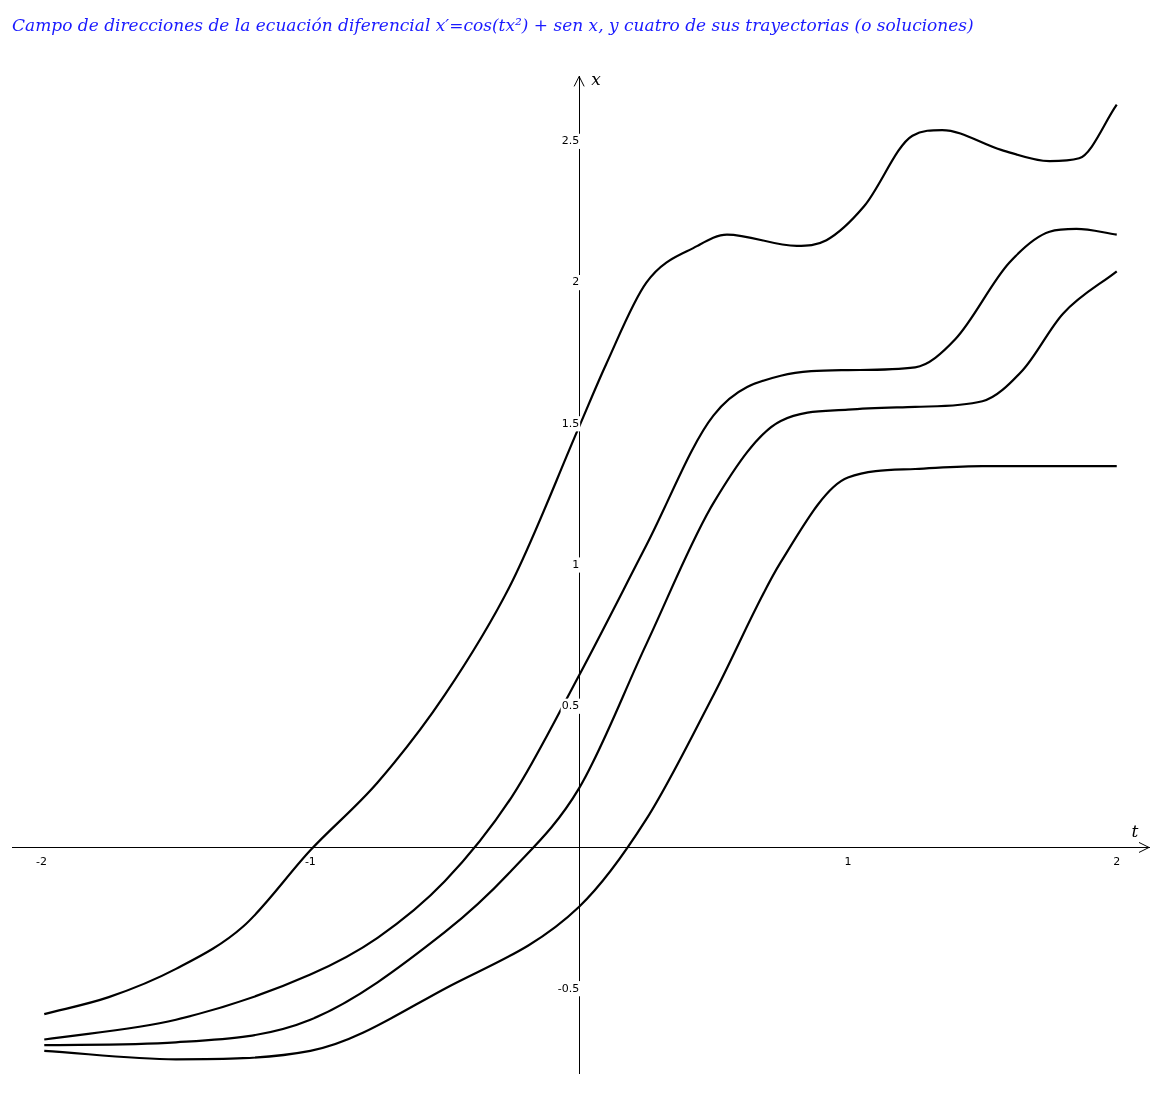 This screenshot has width=1161, height=1096. I want to click on x-tick-label: -2, so click(42, 861).